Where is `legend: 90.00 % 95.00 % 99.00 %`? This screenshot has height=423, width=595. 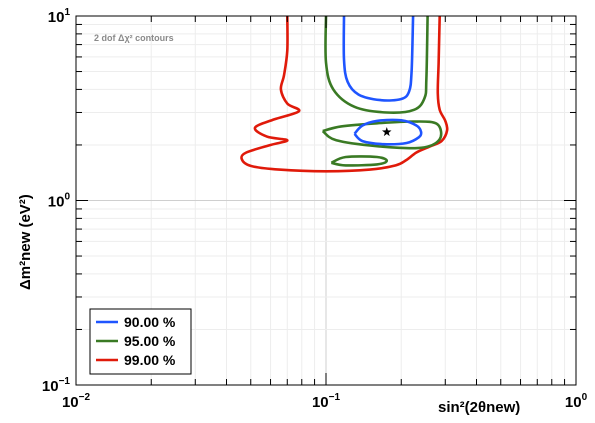 legend: 90.00 % 95.00 % 99.00 % is located at coordinates (140, 341).